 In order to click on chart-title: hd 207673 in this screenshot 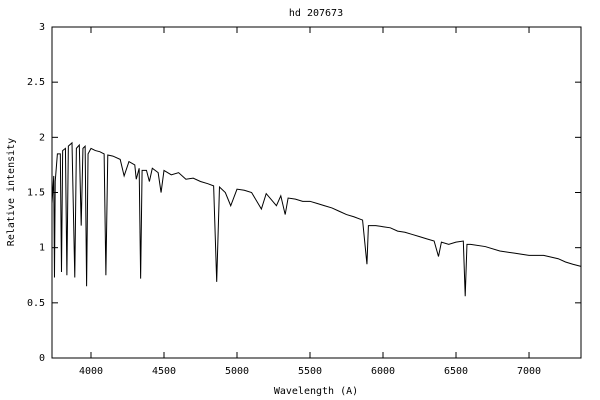, I will do `click(316, 13)`.